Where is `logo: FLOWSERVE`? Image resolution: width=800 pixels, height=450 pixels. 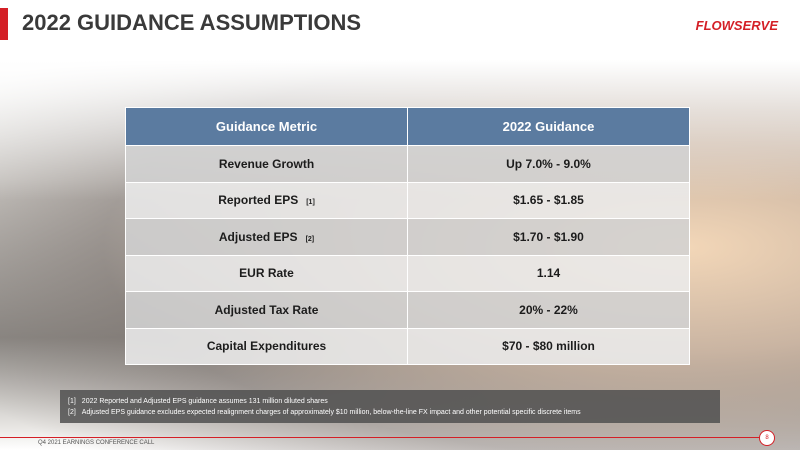 logo: FLOWSERVE is located at coordinates (736, 25).